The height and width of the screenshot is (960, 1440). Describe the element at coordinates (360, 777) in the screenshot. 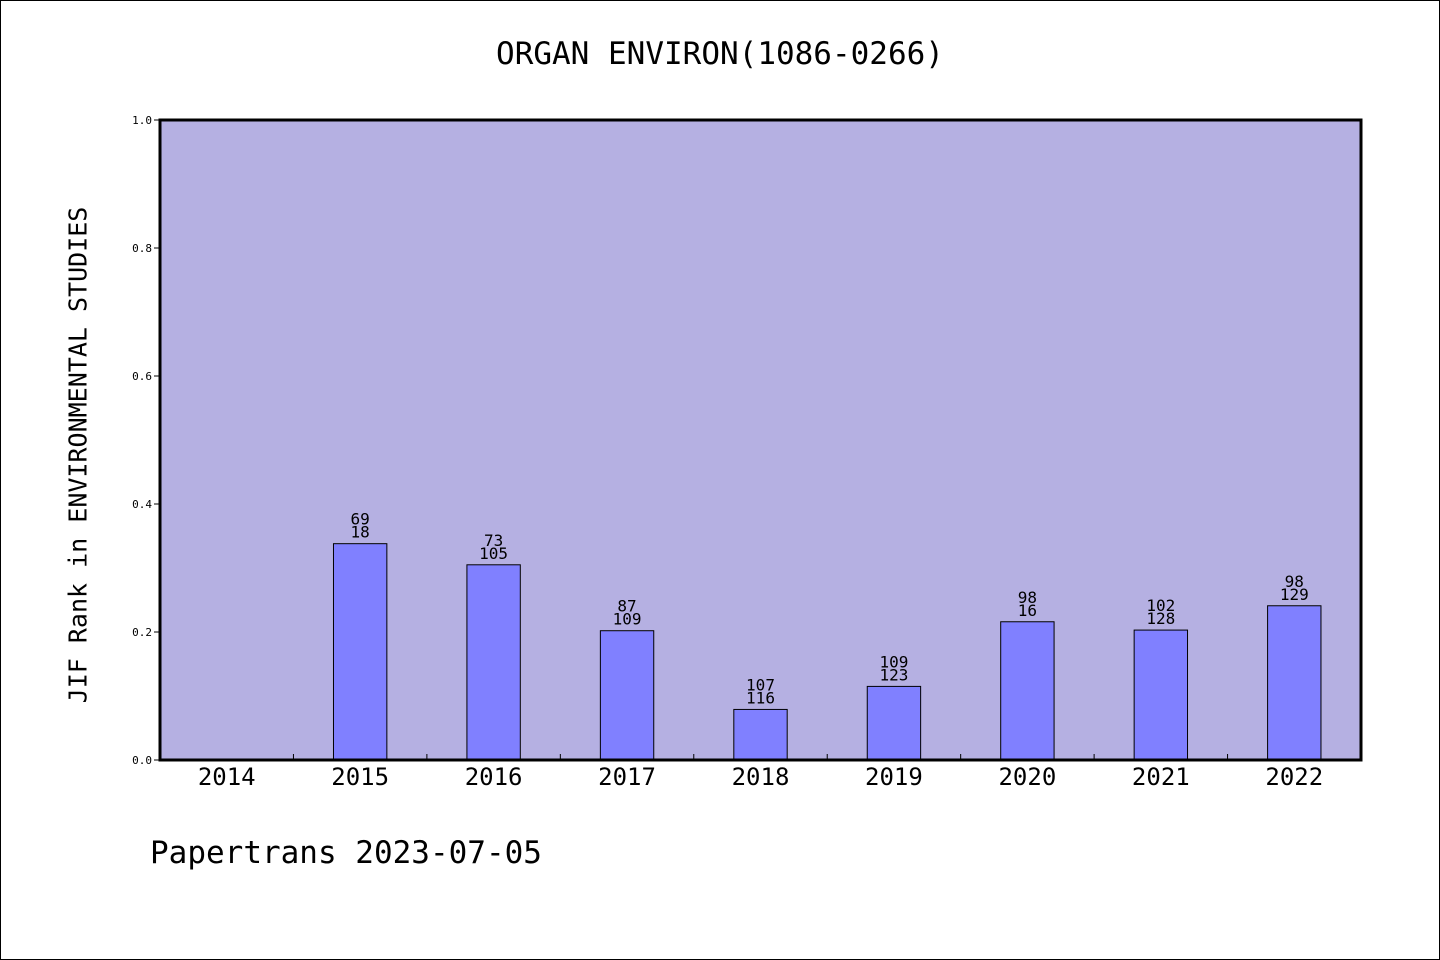

I see `x-tick-label: 2015` at that location.